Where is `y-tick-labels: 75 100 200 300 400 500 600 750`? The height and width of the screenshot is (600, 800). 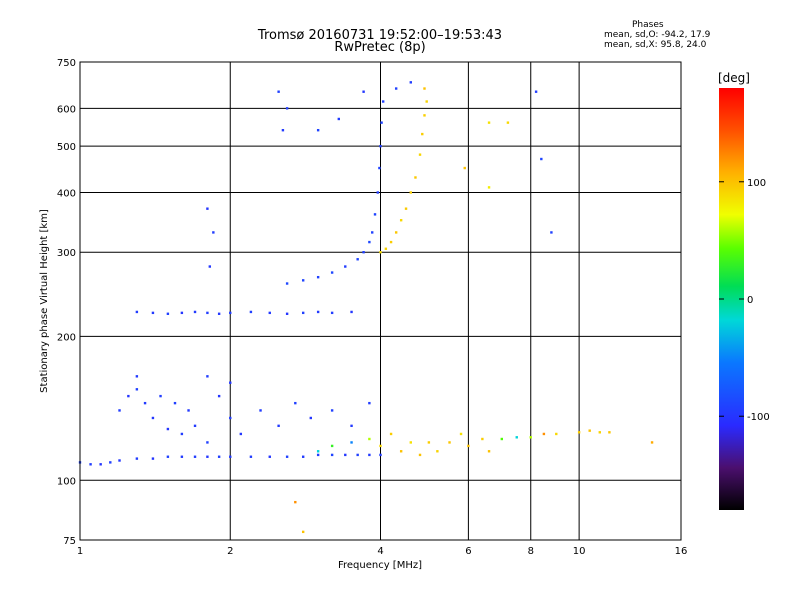 y-tick-labels: 75 100 200 300 400 500 600 750 is located at coordinates (66, 302).